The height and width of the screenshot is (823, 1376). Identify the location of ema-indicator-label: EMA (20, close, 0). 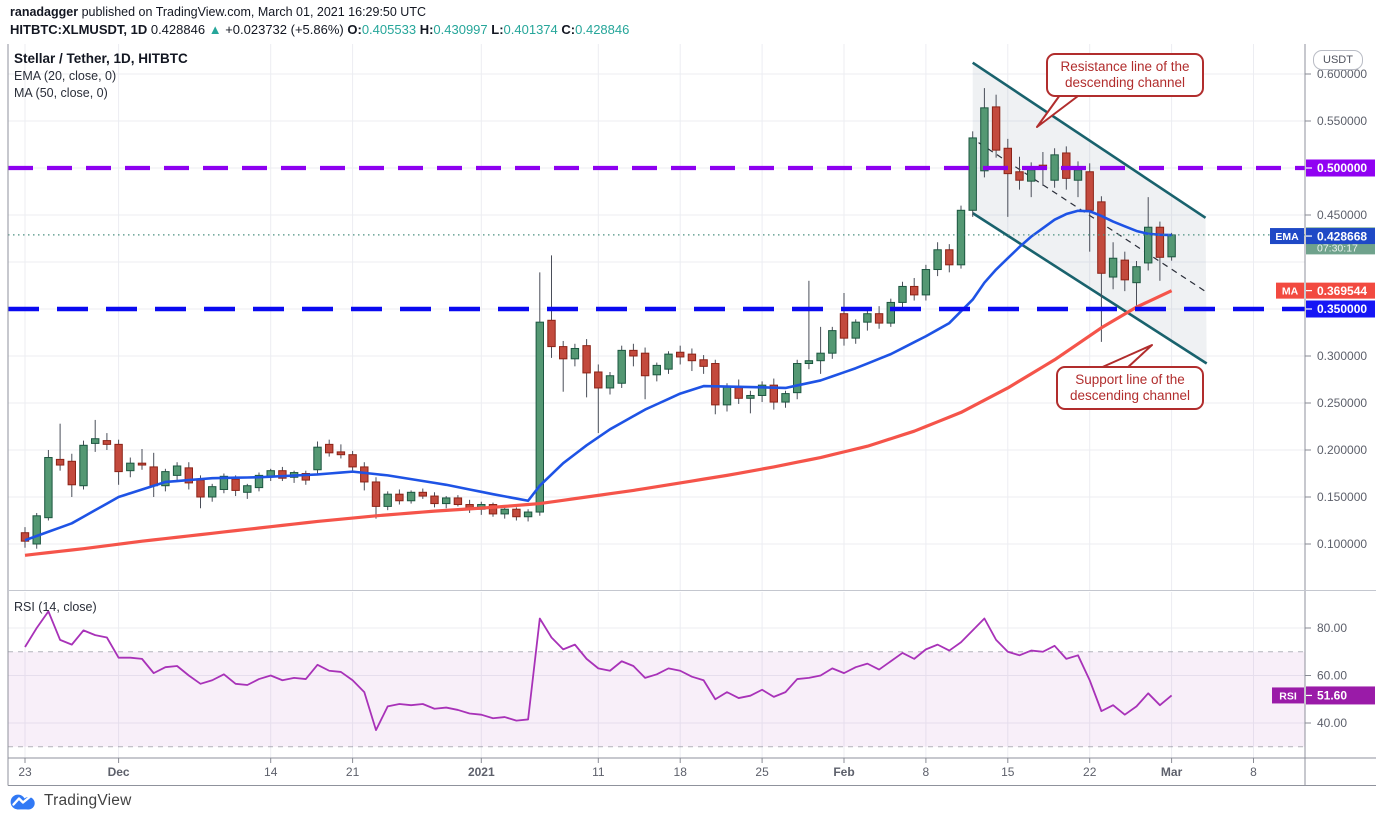
(65, 76).